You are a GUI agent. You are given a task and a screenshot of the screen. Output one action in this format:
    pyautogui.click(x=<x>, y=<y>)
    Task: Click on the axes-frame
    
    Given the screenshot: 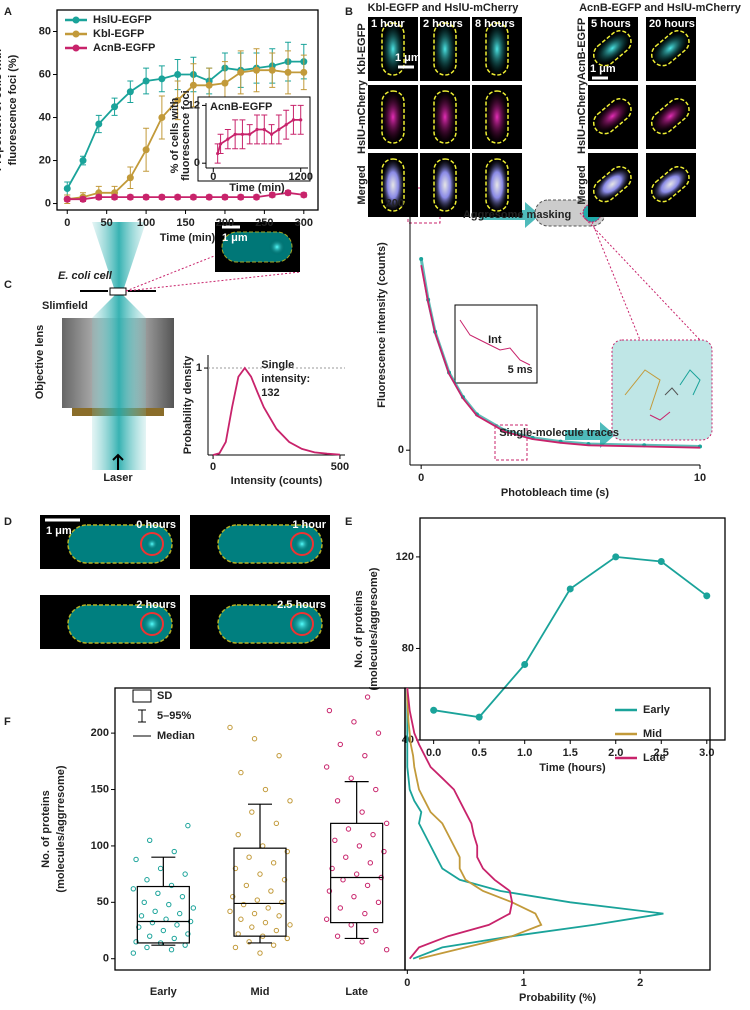 What is the action you would take?
    pyautogui.click(x=557, y=829)
    